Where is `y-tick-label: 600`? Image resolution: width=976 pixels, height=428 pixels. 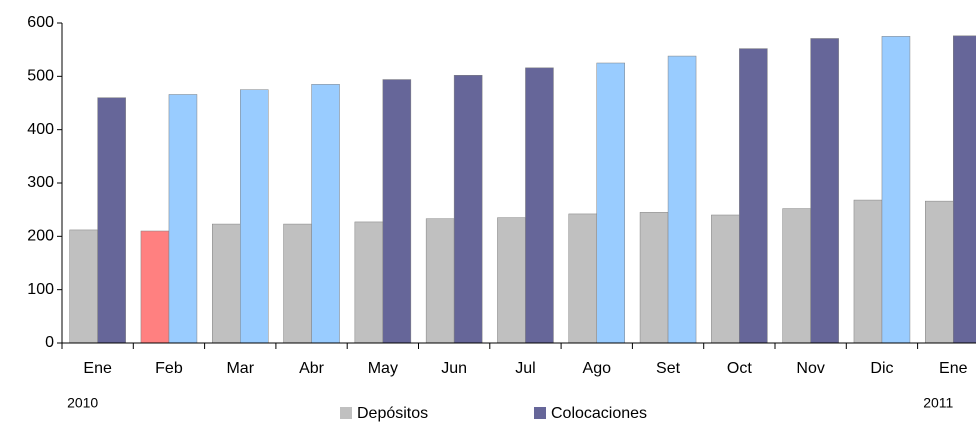 y-tick-label: 600 is located at coordinates (40, 22).